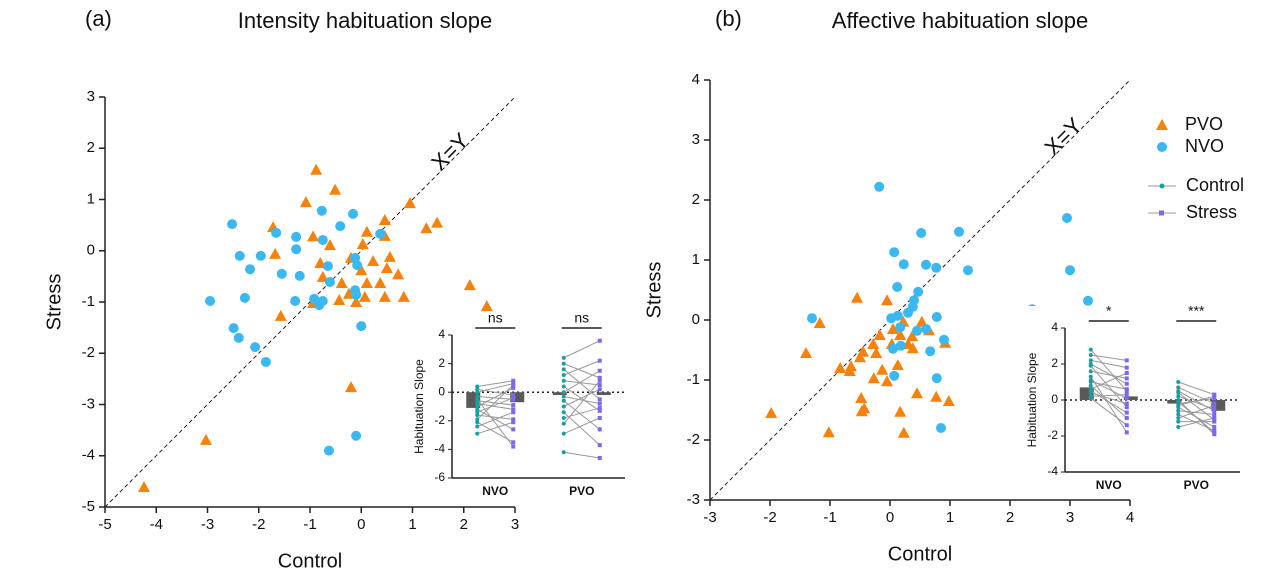  What do you see at coordinates (310, 561) in the screenshot?
I see `x-axis-label: Control` at bounding box center [310, 561].